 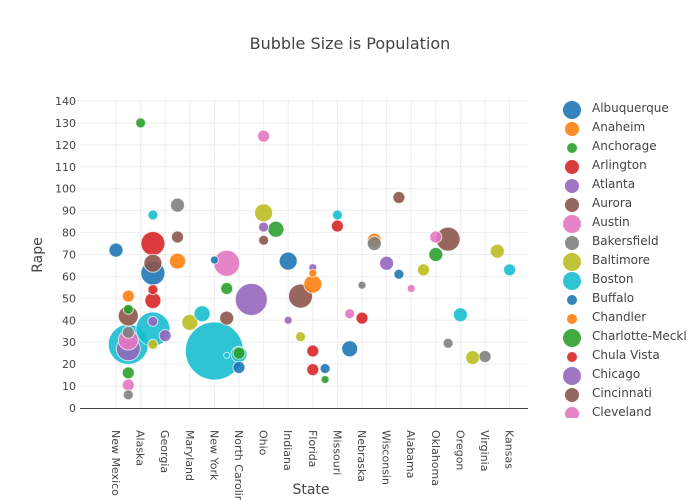 I want to click on x-tick-label: Oregon, so click(x=459, y=450).